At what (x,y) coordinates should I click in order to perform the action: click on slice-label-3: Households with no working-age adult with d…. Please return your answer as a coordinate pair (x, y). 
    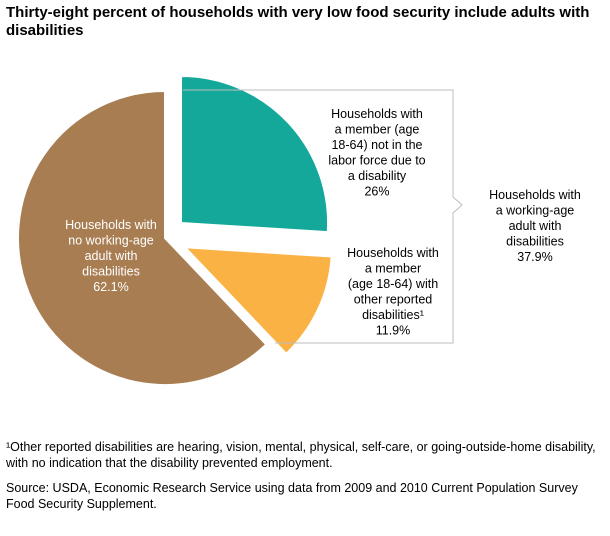
    Looking at the image, I should click on (111, 256).